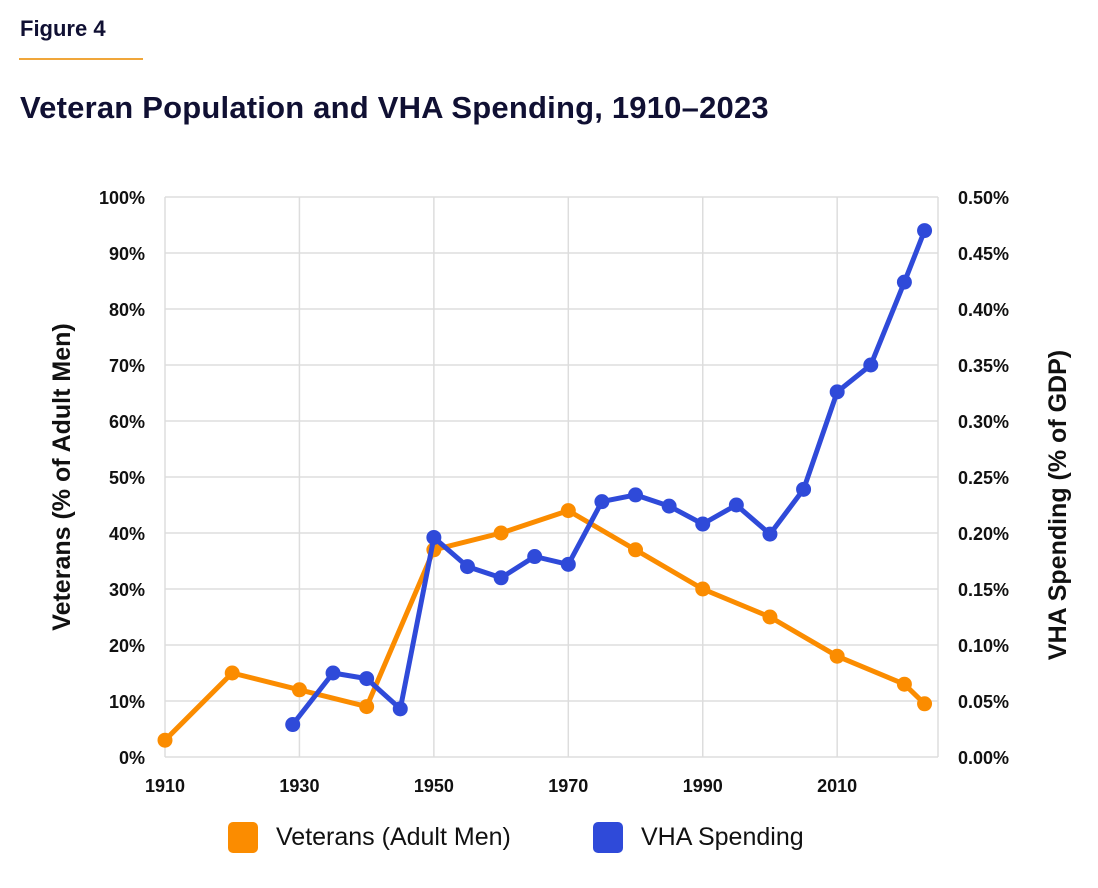 The width and height of the screenshot is (1098, 888). I want to click on x-tick-label: 1930, so click(299, 786).